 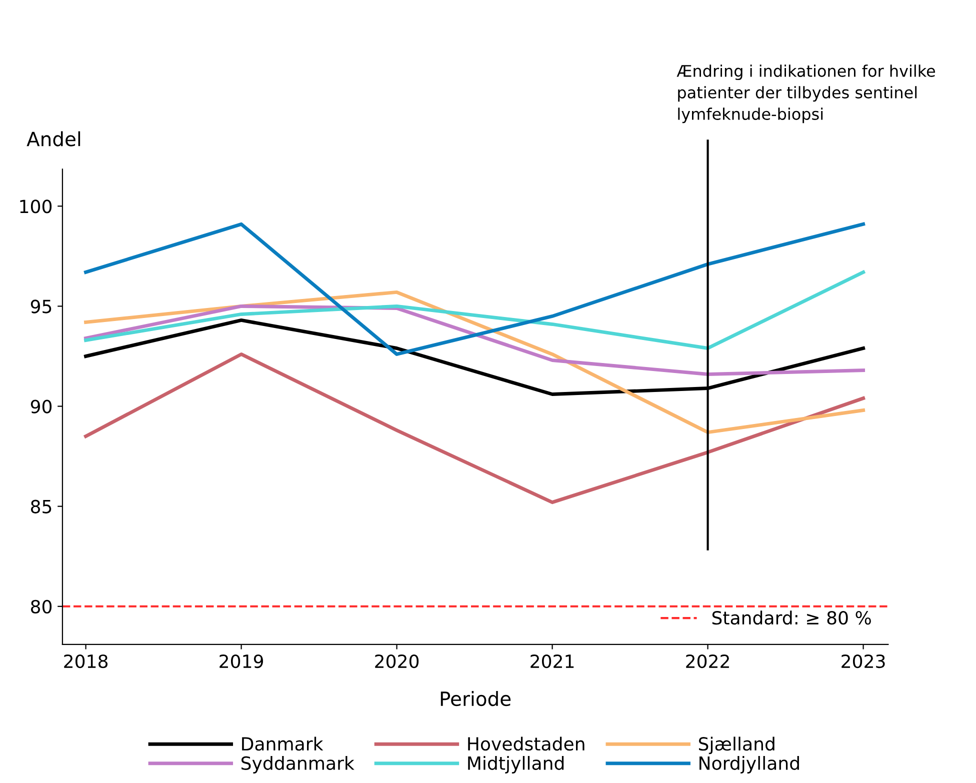 What do you see at coordinates (791, 617) in the screenshot?
I see `ref-line-label: Standard: ≥ 80 %` at bounding box center [791, 617].